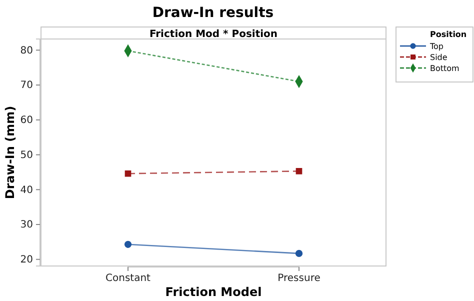 This screenshot has height=301, width=474. What do you see at coordinates (213, 13) in the screenshot?
I see `chart-title: Draw-In results` at bounding box center [213, 13].